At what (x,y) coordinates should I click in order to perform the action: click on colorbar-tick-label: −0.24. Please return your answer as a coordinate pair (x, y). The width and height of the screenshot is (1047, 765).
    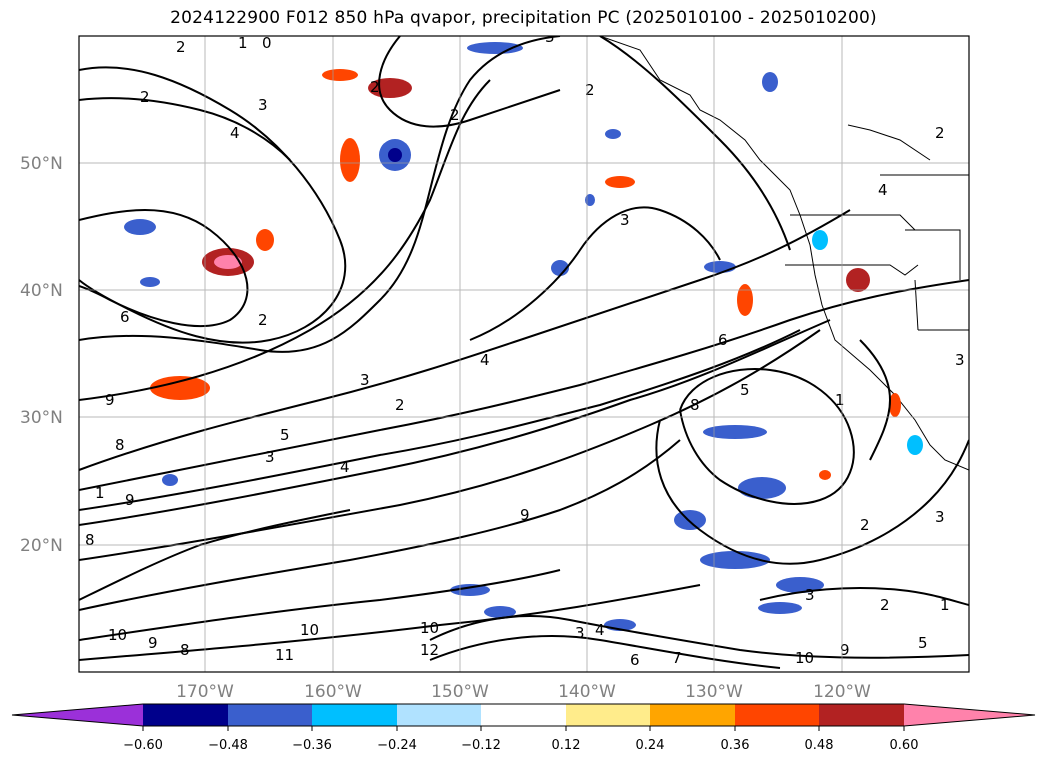
    Looking at the image, I should click on (397, 745).